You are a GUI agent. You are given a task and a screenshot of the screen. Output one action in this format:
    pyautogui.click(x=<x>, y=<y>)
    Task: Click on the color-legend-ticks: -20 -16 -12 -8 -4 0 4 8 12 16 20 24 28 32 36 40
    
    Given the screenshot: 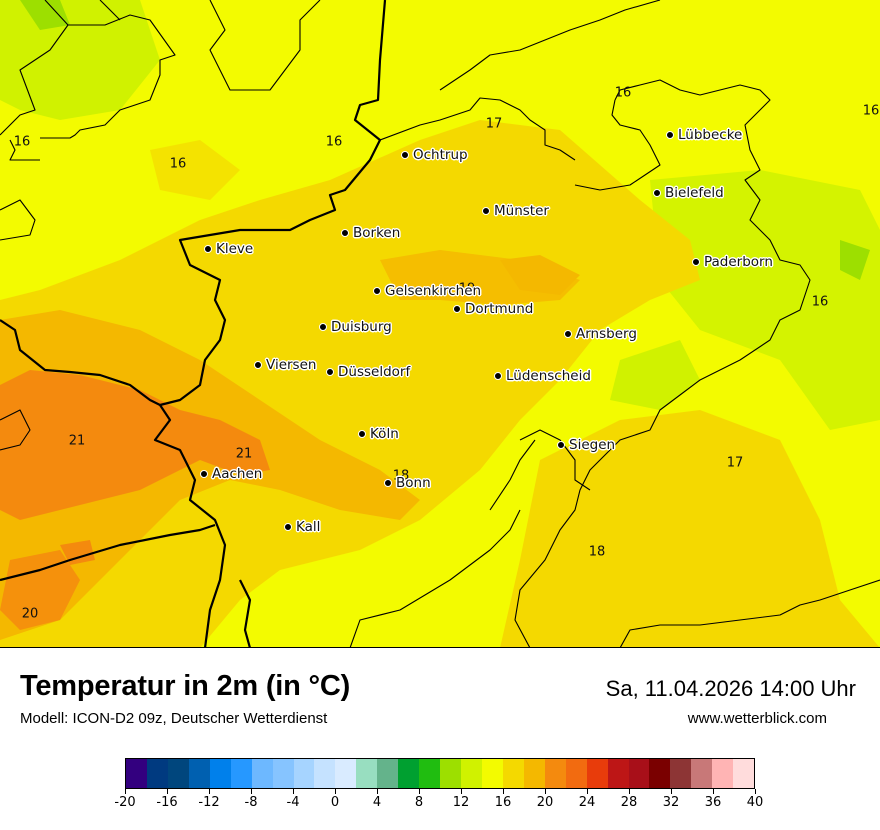 What is the action you would take?
    pyautogui.click(x=438, y=804)
    